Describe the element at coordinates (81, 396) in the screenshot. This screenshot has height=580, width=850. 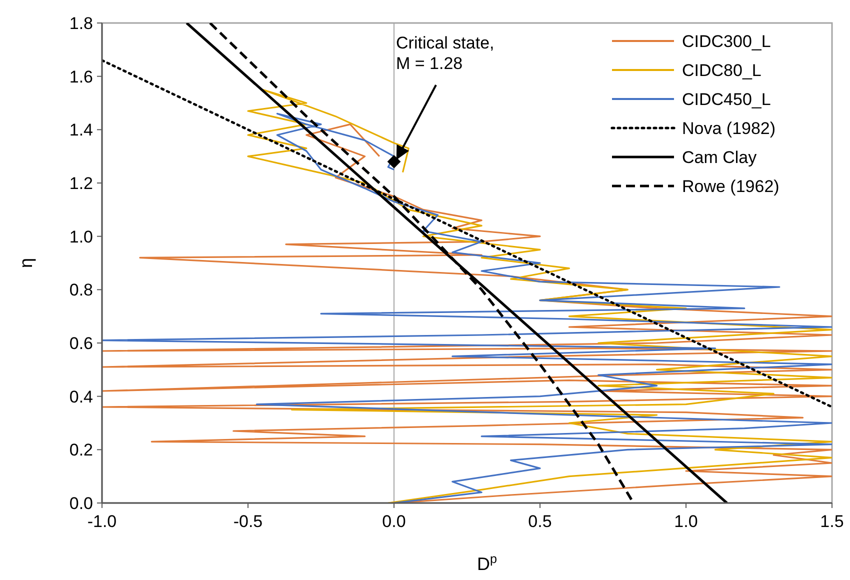
I see `y-tick-label: 0.4` at that location.